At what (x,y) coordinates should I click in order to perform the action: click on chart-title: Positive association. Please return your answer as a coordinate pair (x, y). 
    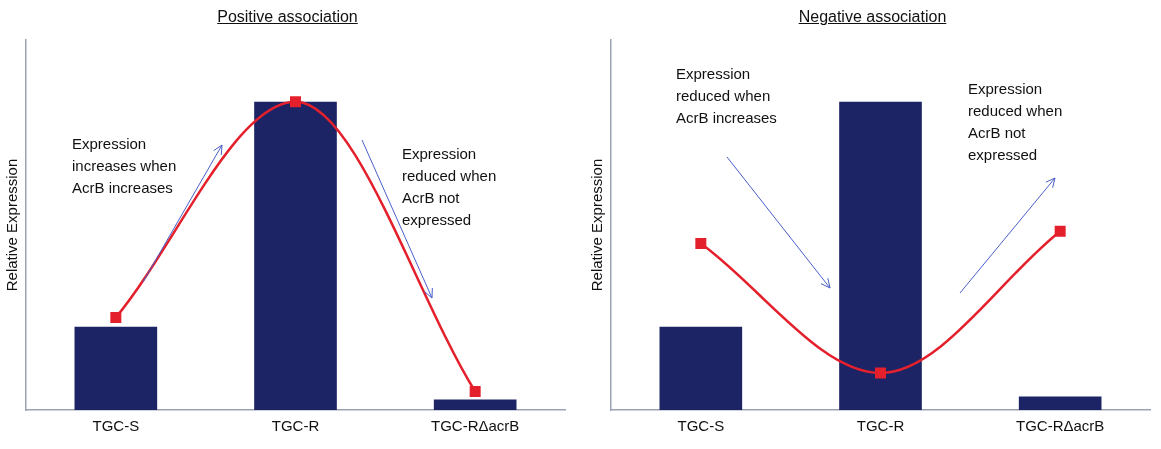
    Looking at the image, I should click on (287, 17).